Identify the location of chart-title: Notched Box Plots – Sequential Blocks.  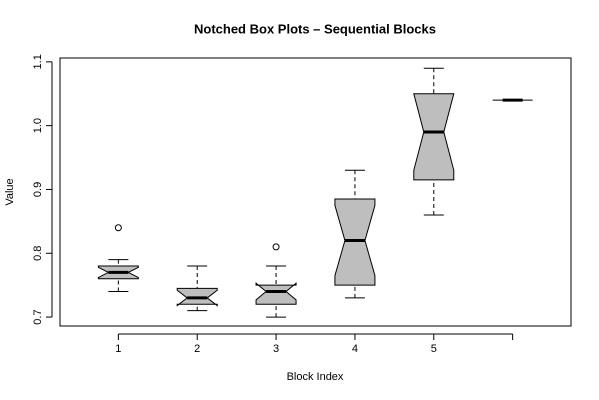
(315, 28).